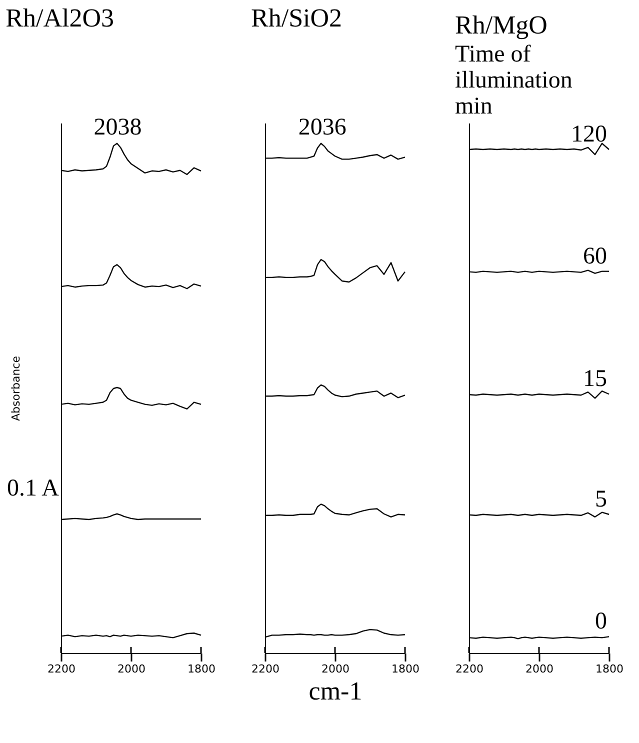 The image size is (639, 743). I want to click on series-label: 15, so click(595, 379).